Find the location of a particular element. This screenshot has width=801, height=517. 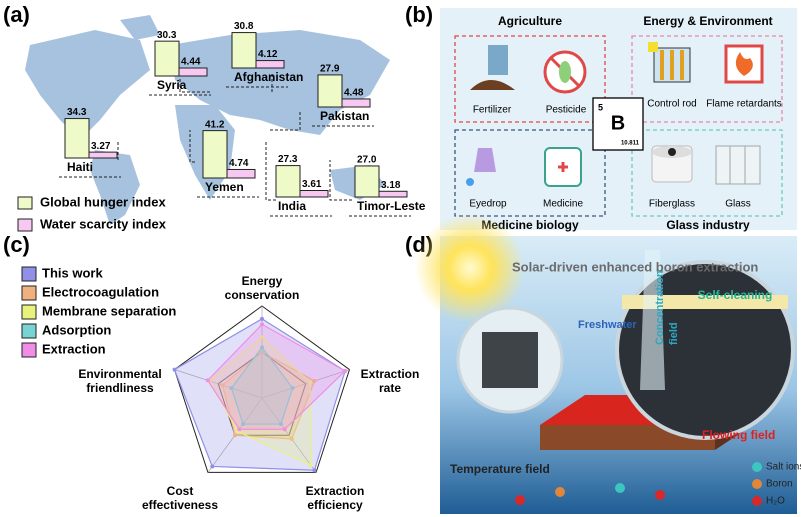

leaders is located at coordinates (234, 136).